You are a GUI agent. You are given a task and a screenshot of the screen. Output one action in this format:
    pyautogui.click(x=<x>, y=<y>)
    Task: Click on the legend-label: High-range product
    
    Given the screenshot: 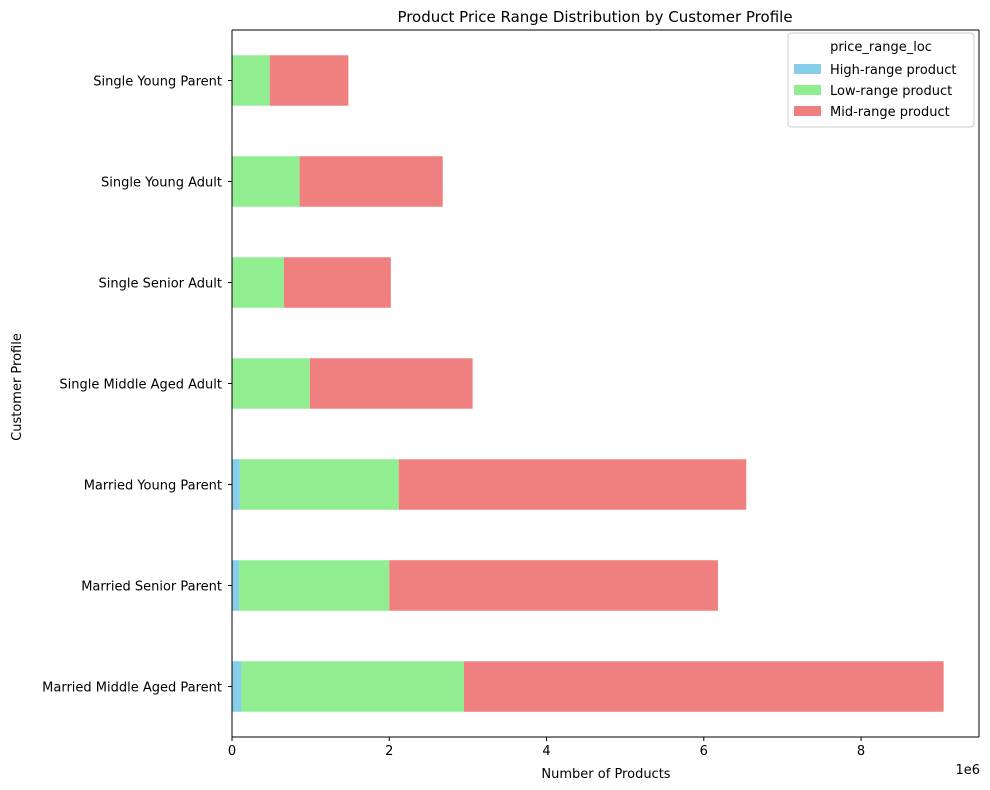 What is the action you would take?
    pyautogui.click(x=893, y=70)
    